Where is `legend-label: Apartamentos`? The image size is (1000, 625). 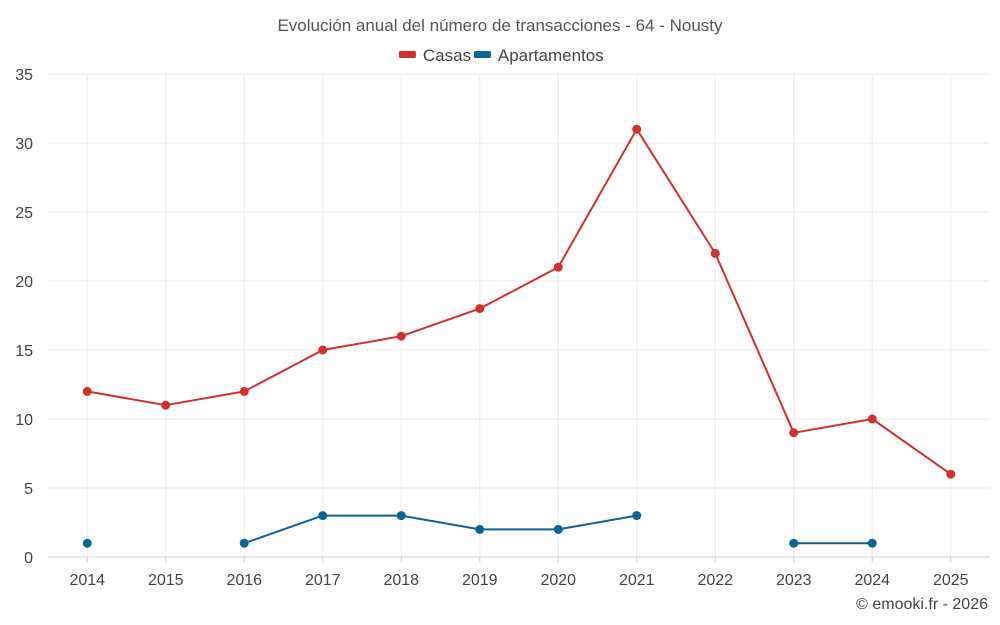
legend-label: Apartamentos is located at coordinates (551, 55).